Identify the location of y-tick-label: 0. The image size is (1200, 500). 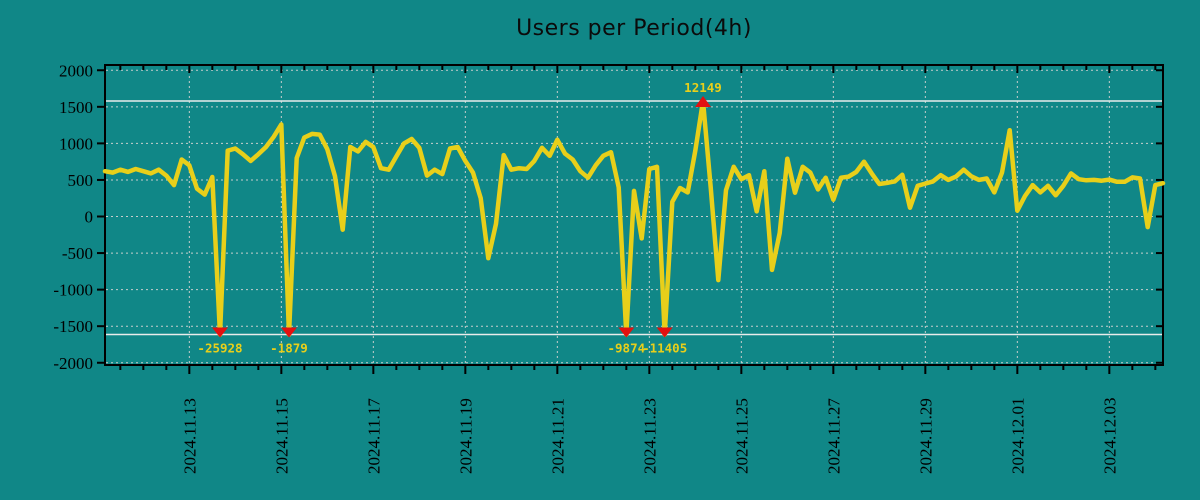
(89, 217).